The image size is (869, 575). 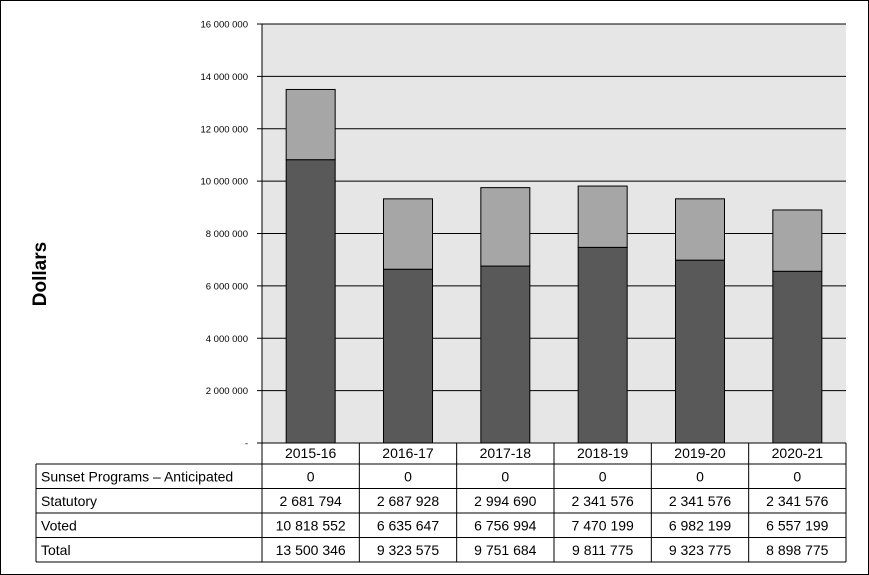 I want to click on y-tick-label: 6 000 000, so click(x=227, y=286).